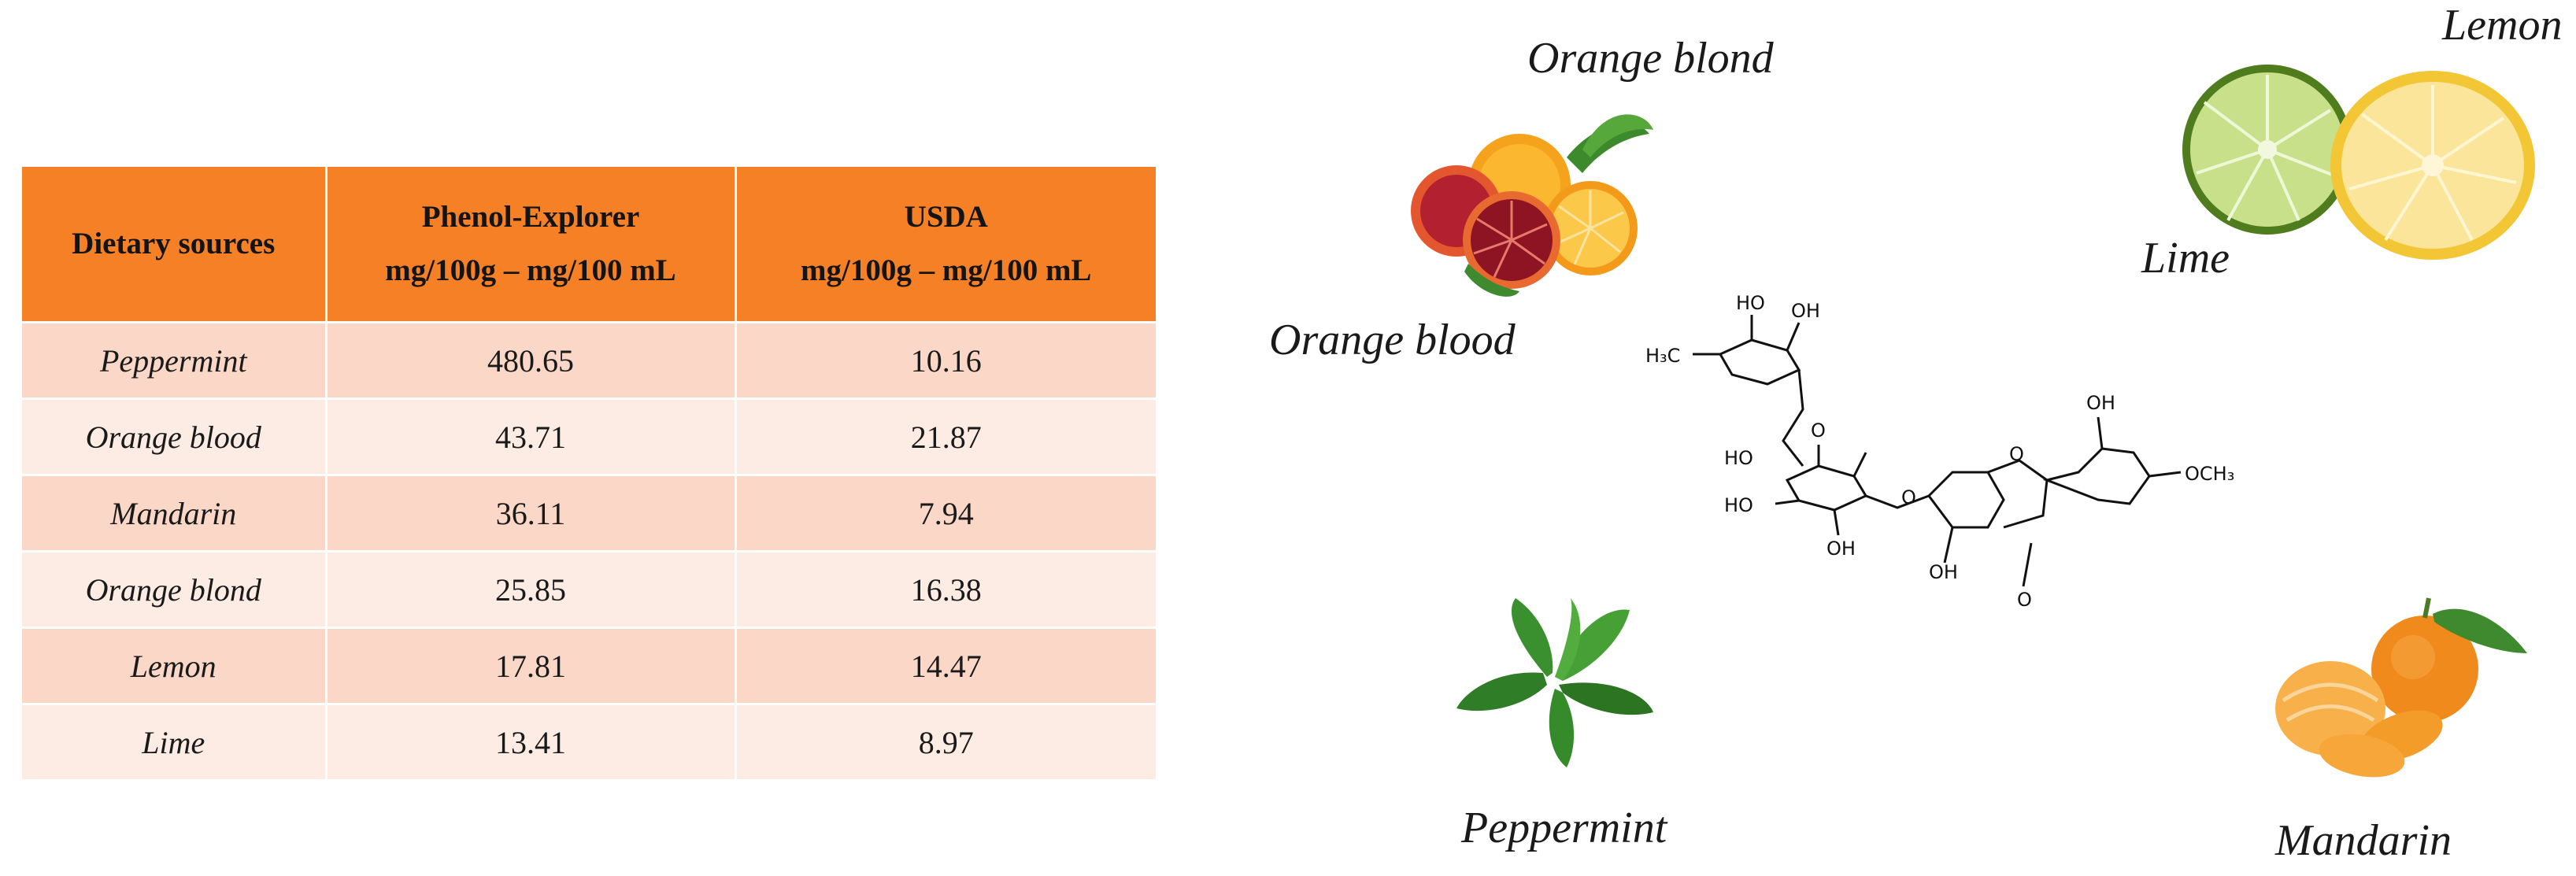 The image size is (2576, 876). Describe the element at coordinates (175, 589) in the screenshot. I see `cell-dietary-source: Orange blond` at that location.